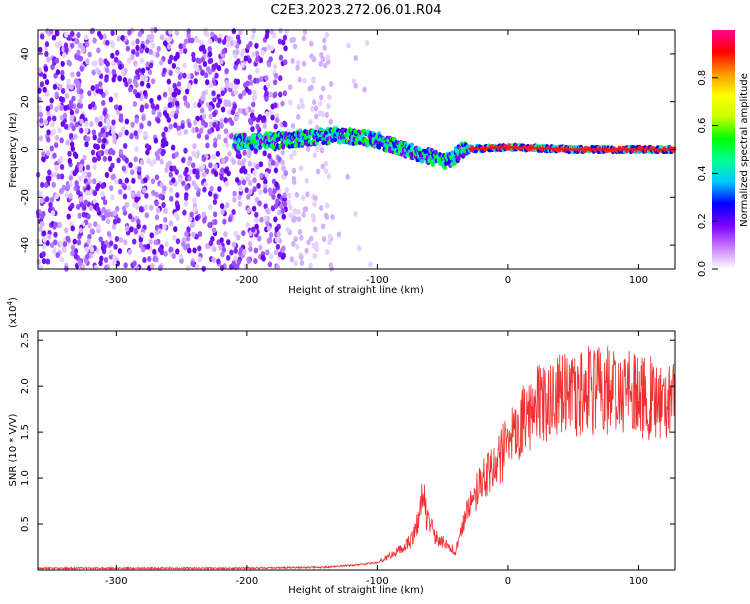  Describe the element at coordinates (702, 78) in the screenshot. I see `colorbar-tick-label: 0.8` at that location.